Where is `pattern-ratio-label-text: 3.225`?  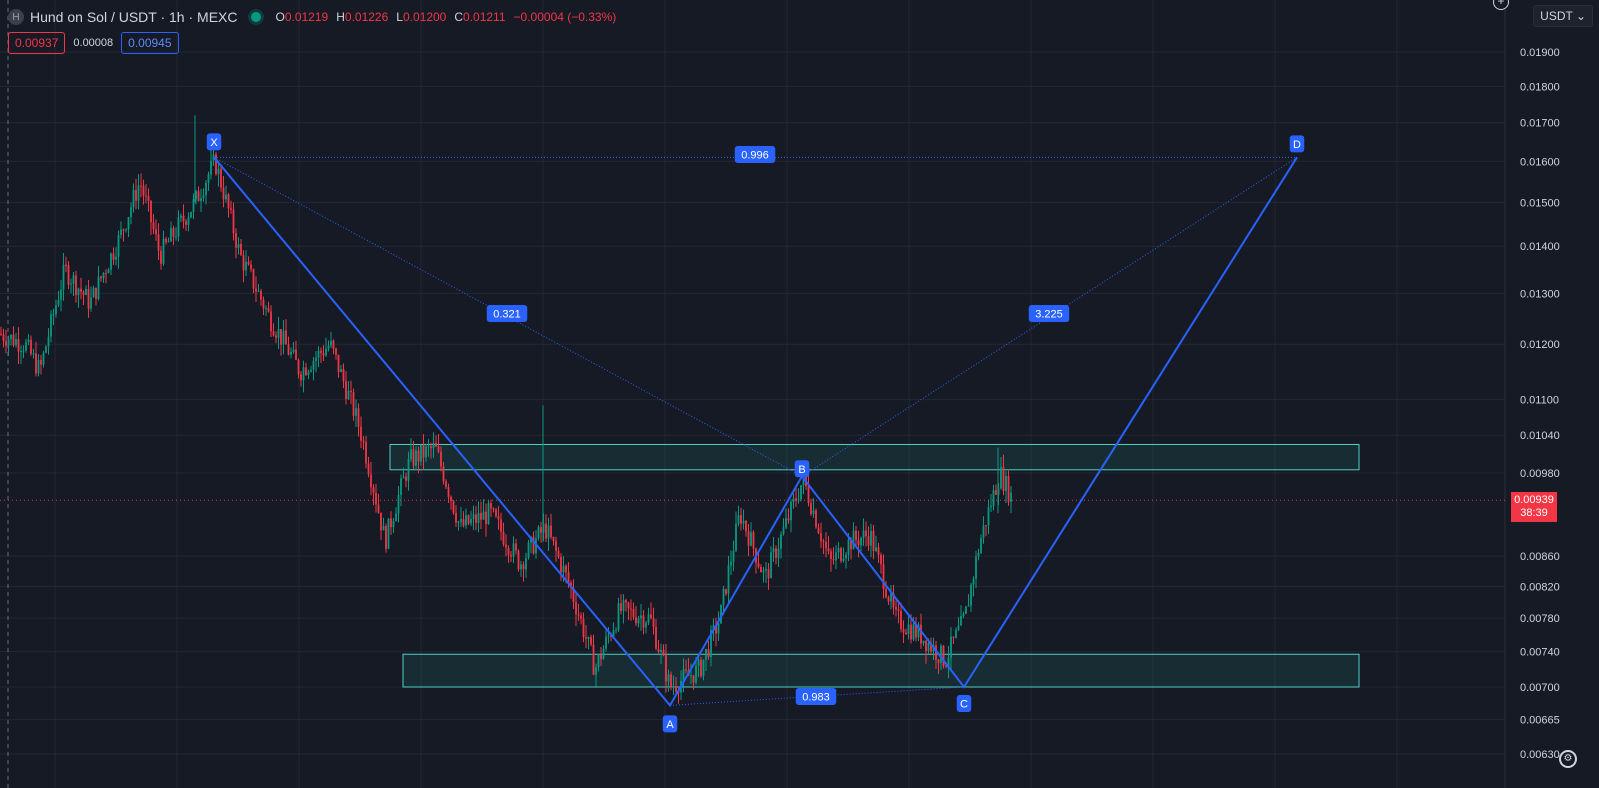 pattern-ratio-label-text: 3.225 is located at coordinates (1049, 315).